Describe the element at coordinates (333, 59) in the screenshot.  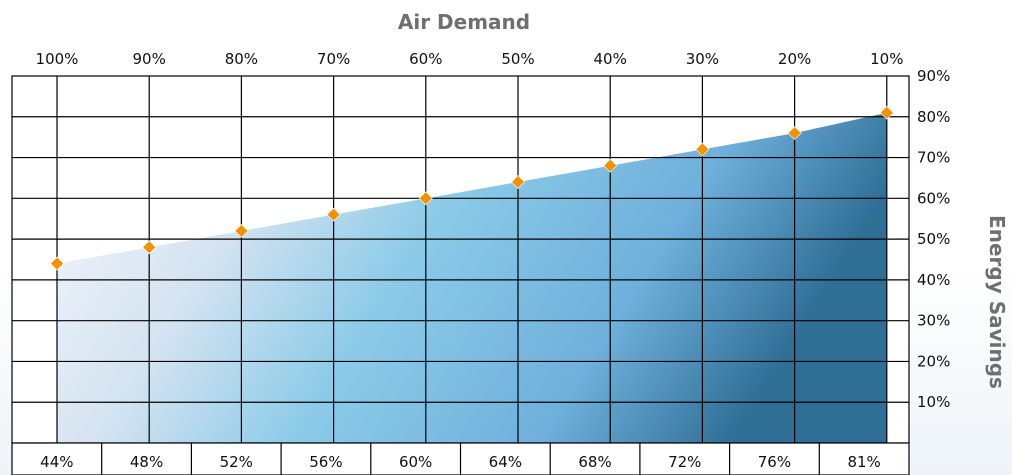
I see `x-top-tick-label: 70%` at that location.